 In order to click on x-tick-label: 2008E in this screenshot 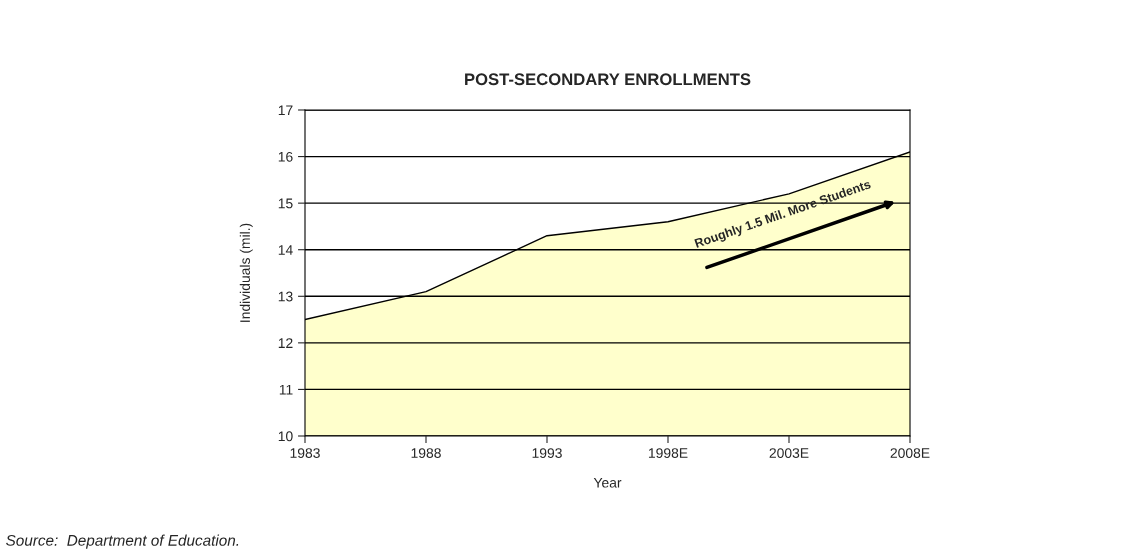, I will do `click(910, 453)`.